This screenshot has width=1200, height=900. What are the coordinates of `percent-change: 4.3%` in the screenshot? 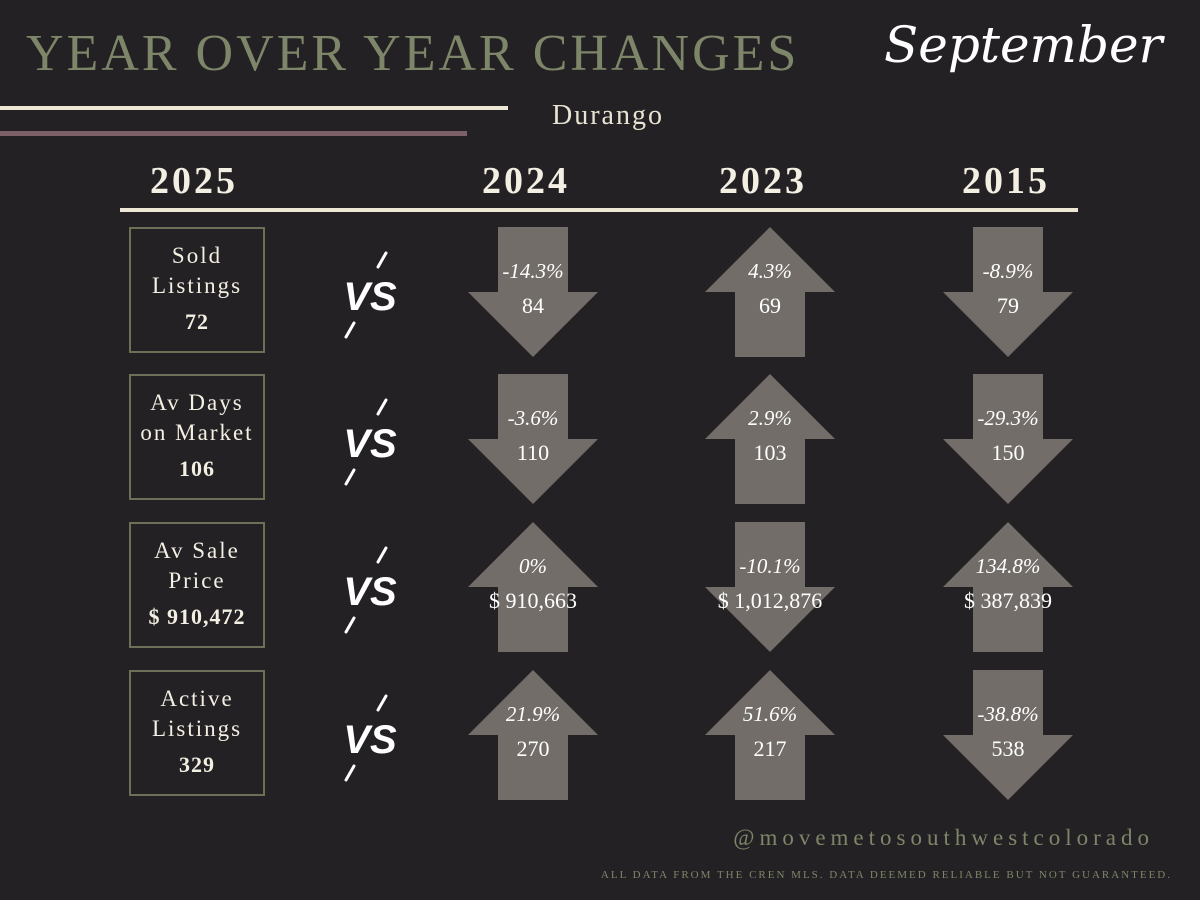 It's located at (770, 271).